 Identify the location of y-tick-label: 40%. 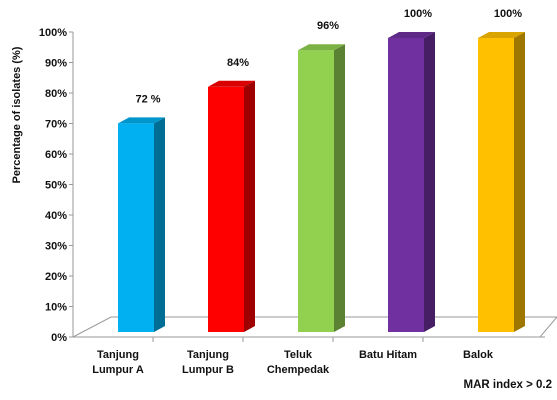
(56, 216).